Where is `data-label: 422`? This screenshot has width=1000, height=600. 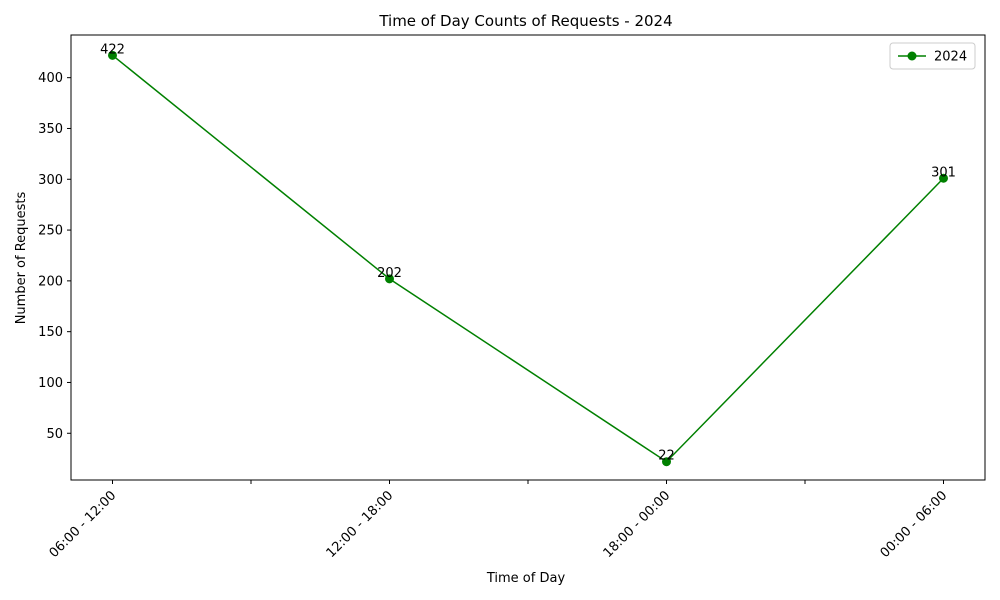
data-label: 422 is located at coordinates (112, 49).